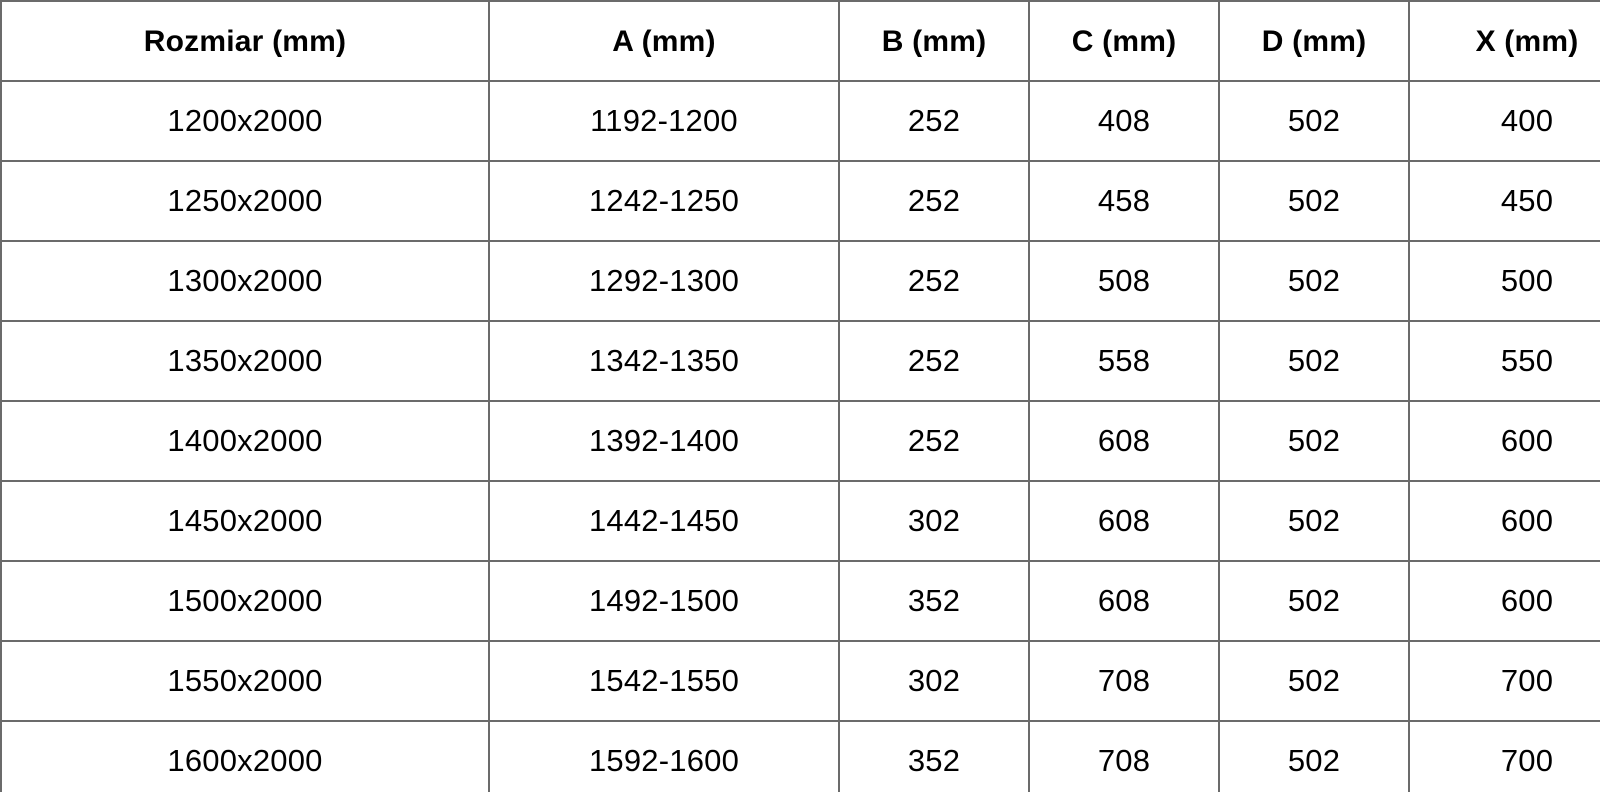  I want to click on cell-a: 1492-1500, so click(664, 601).